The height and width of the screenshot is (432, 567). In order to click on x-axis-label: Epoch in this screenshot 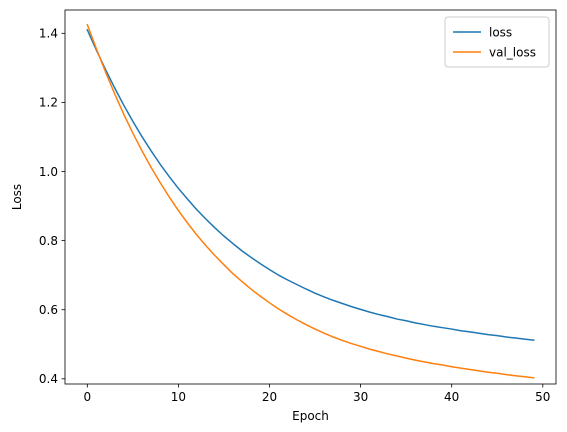, I will do `click(310, 416)`.